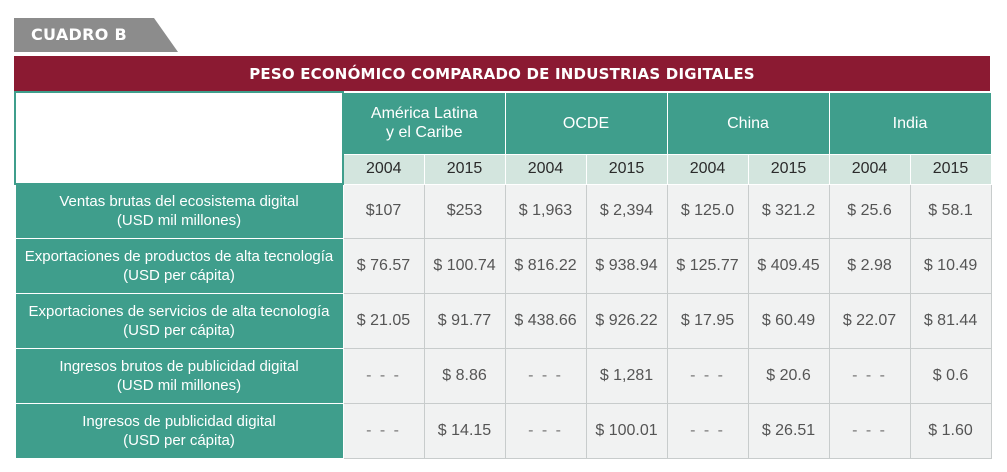 This screenshot has height=472, width=1007. Describe the element at coordinates (869, 211) in the screenshot. I see `table-cell: $ 25.6` at that location.